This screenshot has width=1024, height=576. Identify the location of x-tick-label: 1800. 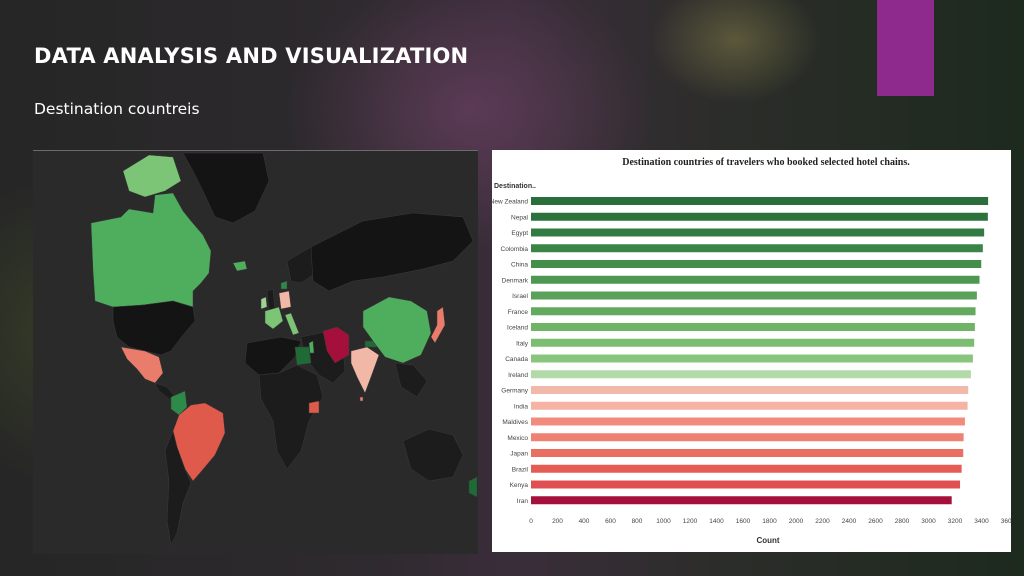
(769, 521).